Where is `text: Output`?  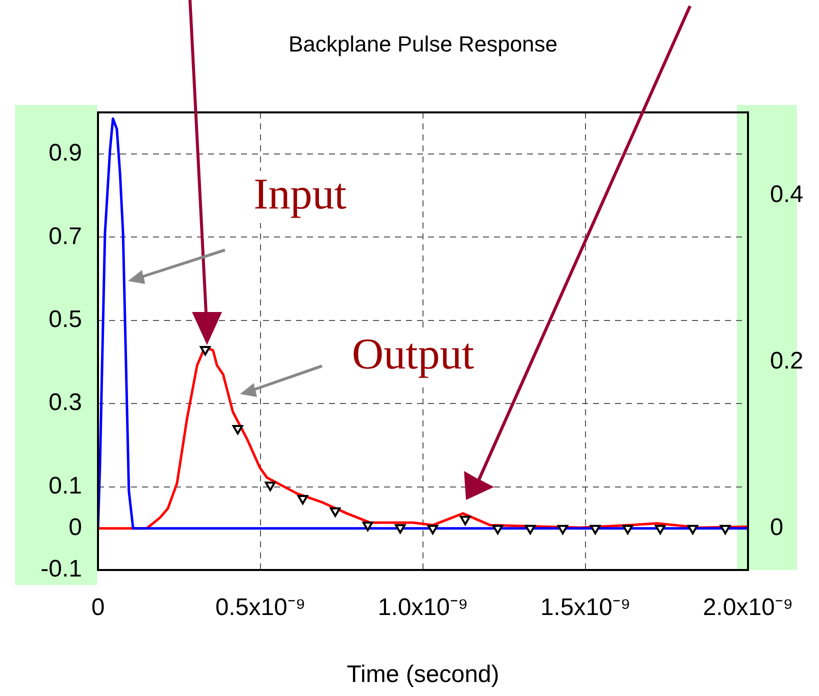
text: Output is located at coordinates (413, 354).